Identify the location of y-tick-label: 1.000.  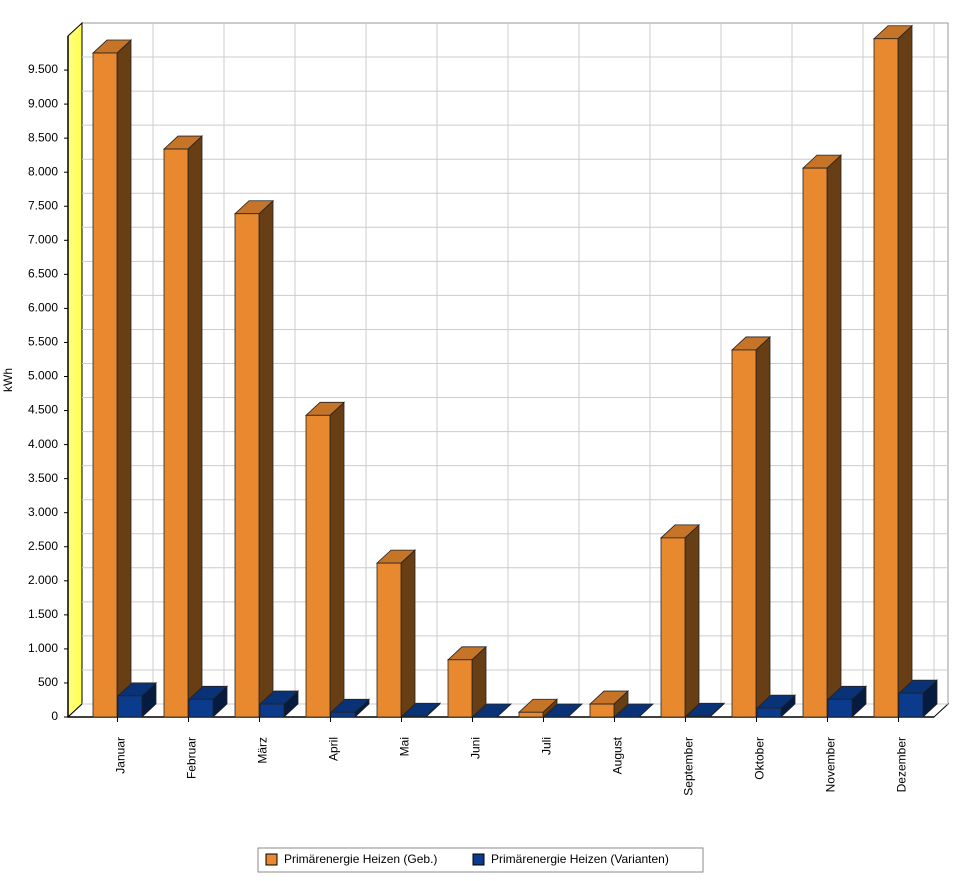
(43, 648).